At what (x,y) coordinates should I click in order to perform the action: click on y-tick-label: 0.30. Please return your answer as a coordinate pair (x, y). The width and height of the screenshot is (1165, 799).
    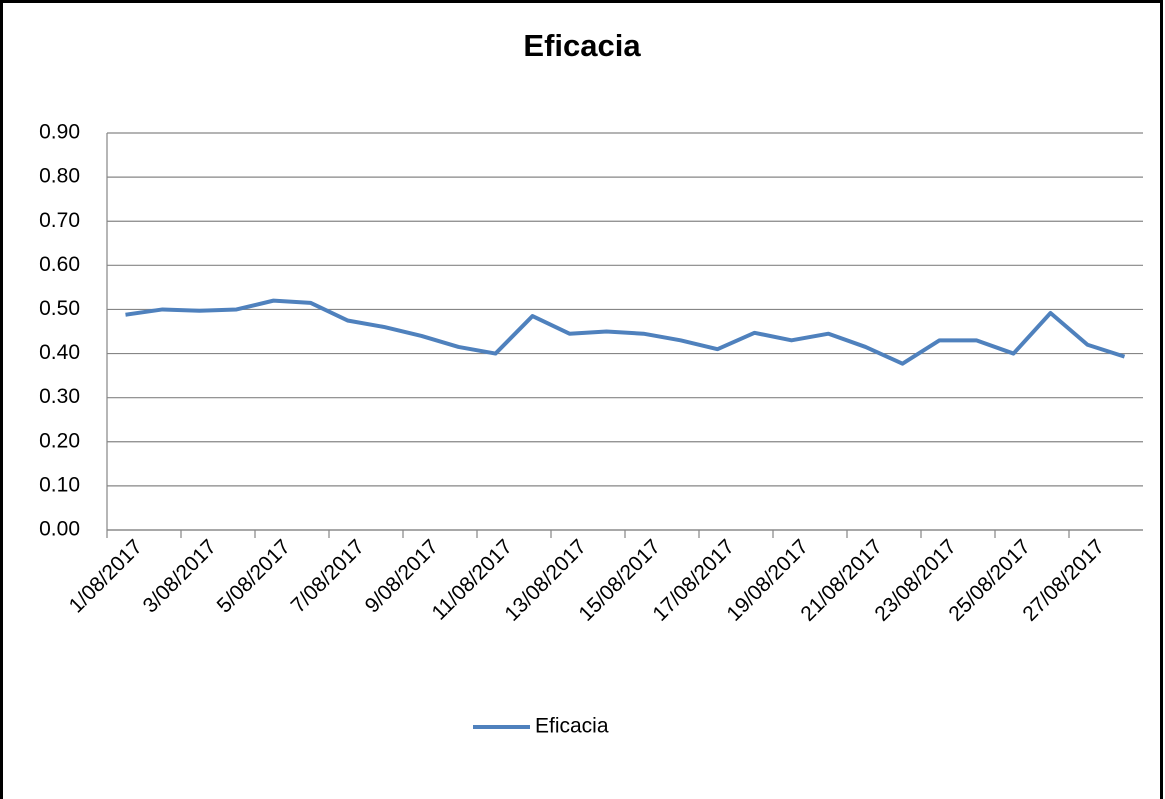
    Looking at the image, I should click on (59, 396).